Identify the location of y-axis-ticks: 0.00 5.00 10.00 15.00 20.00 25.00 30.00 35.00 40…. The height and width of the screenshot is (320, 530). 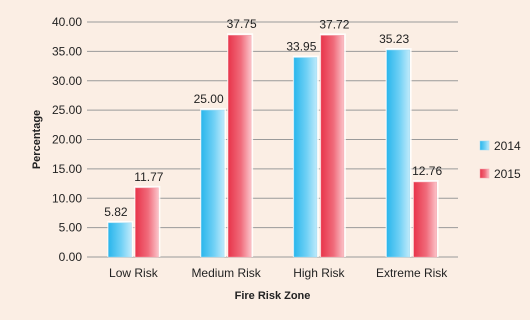
(67, 139).